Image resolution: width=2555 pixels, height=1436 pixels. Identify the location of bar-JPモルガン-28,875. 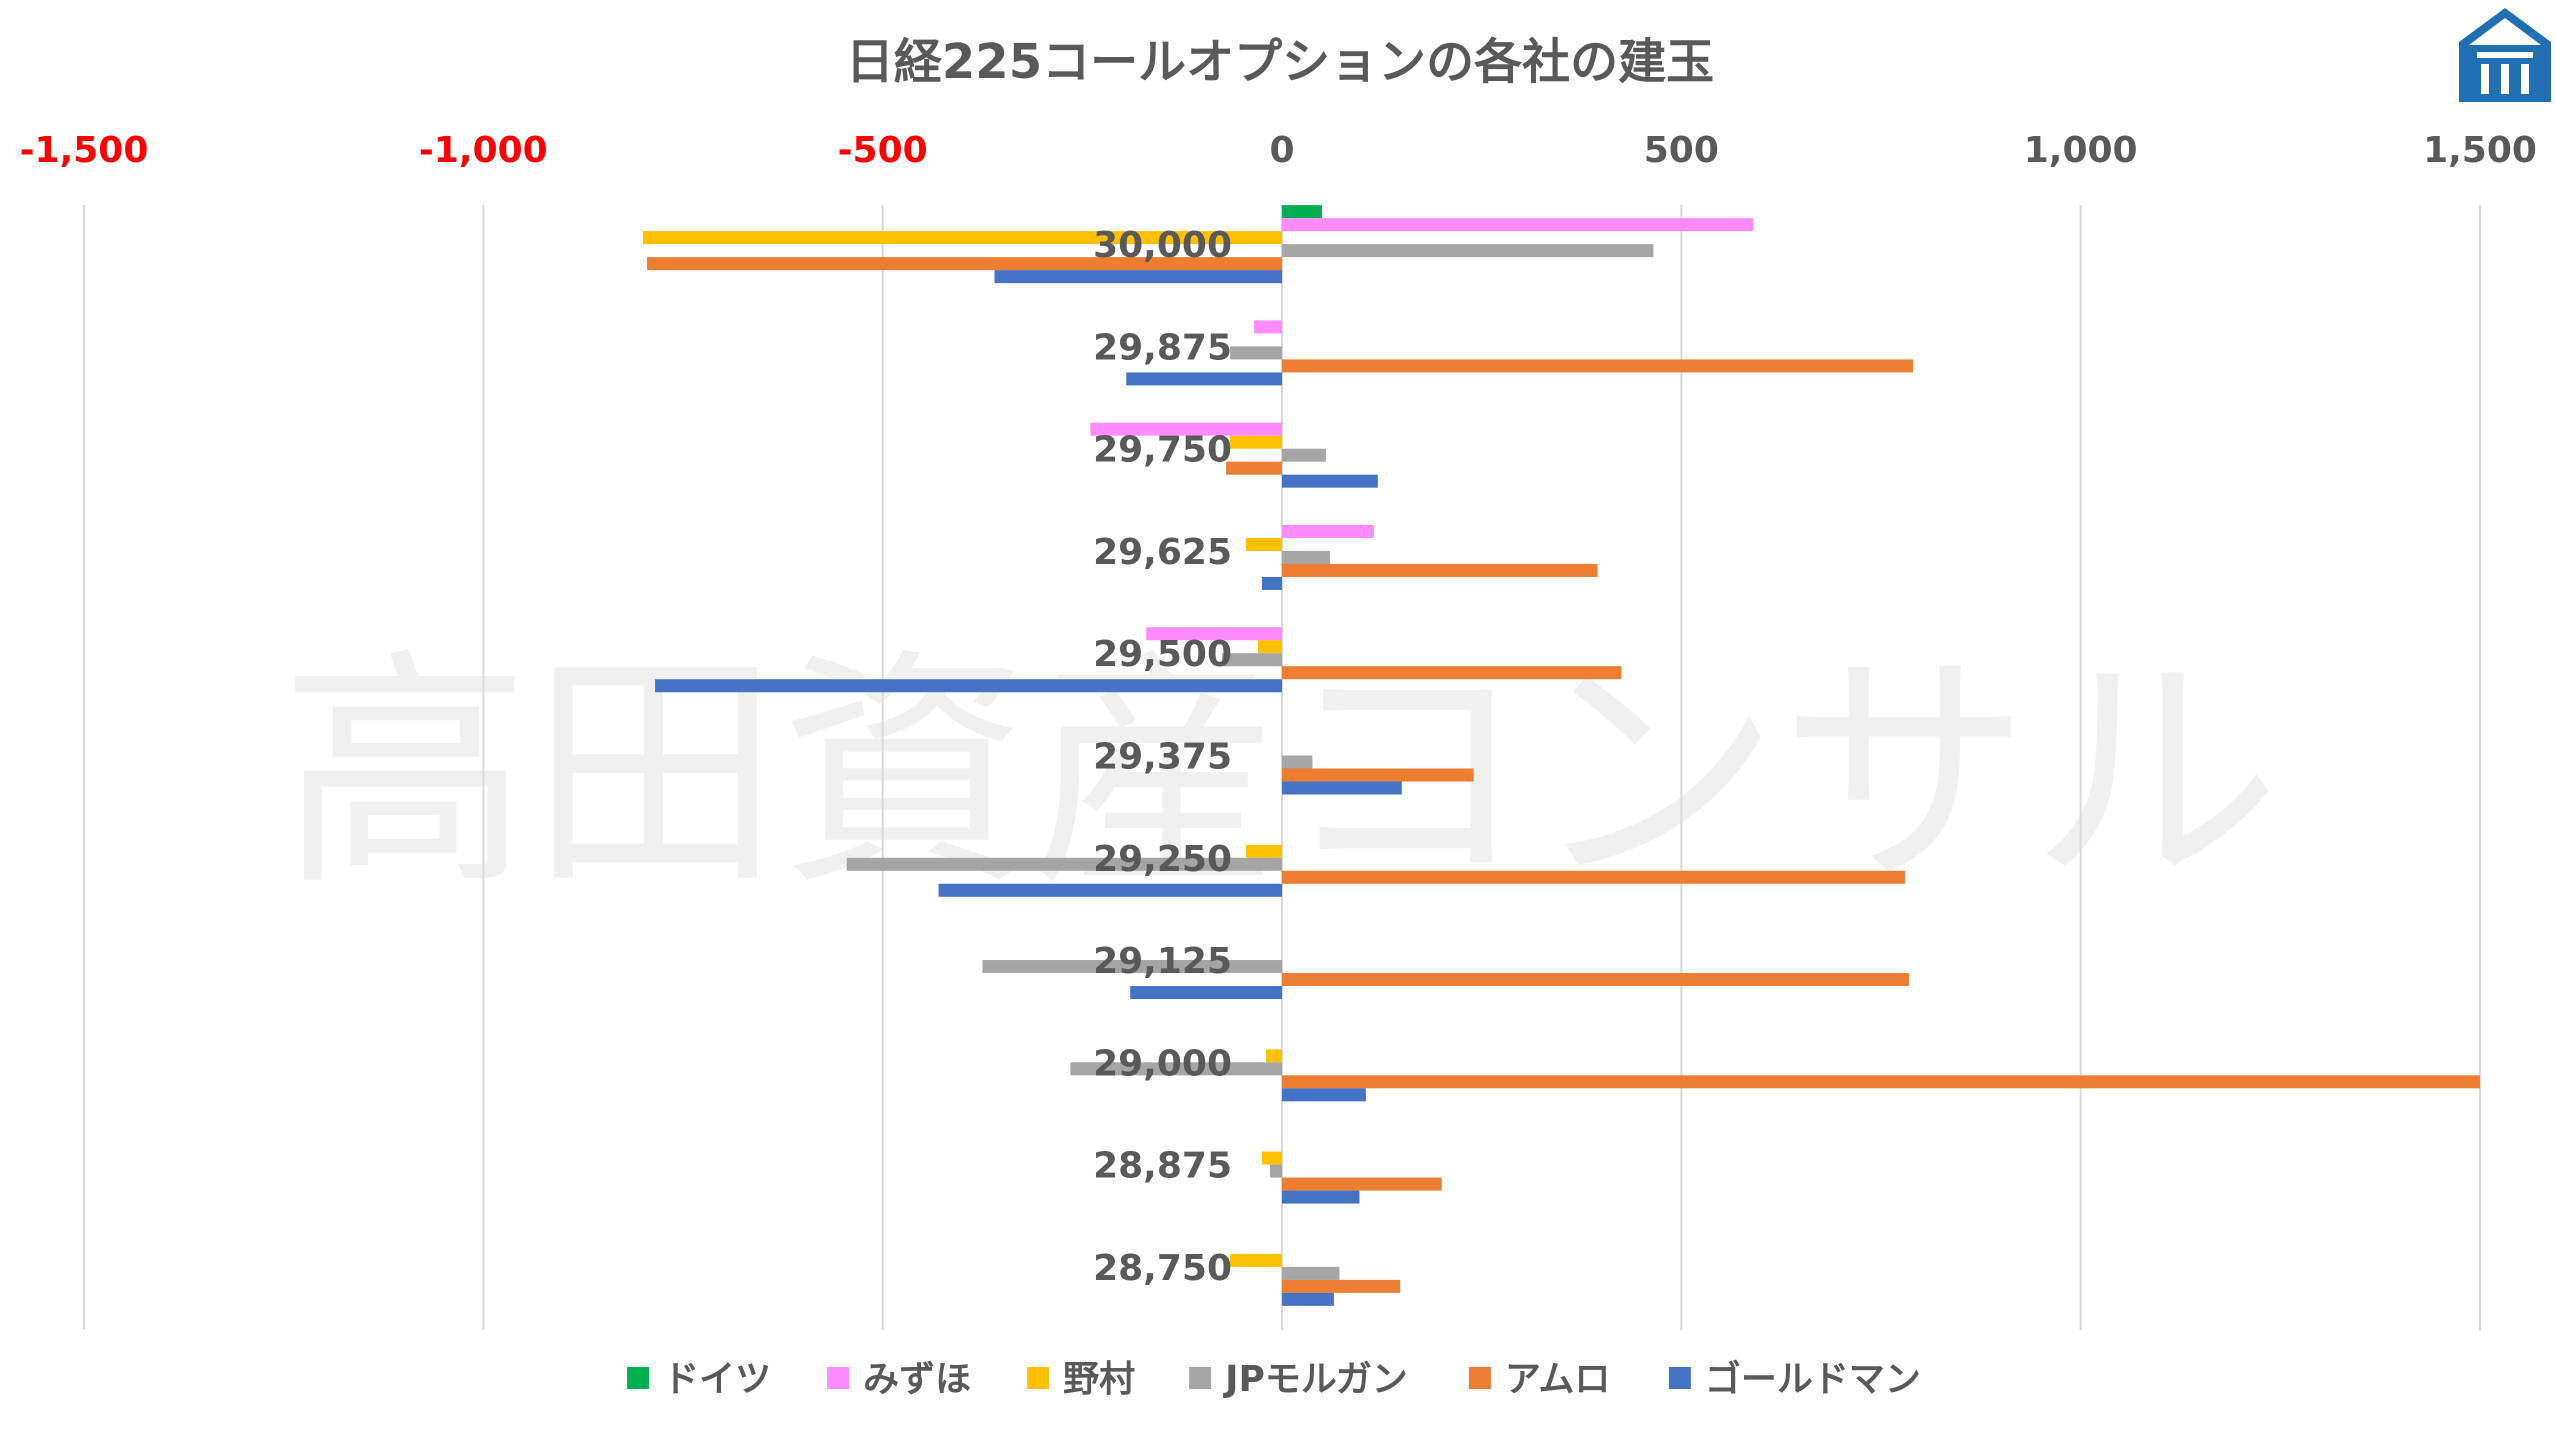
(1276, 1171).